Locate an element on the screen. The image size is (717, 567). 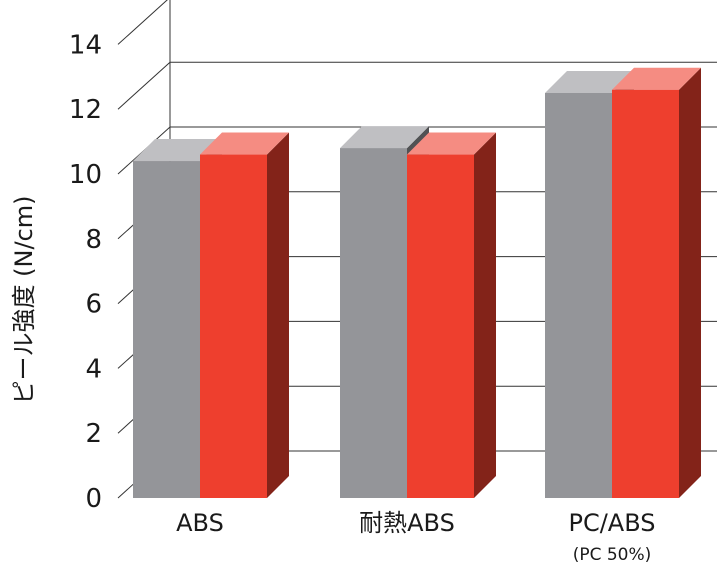
y-tick-label: 6 is located at coordinates (93, 305).